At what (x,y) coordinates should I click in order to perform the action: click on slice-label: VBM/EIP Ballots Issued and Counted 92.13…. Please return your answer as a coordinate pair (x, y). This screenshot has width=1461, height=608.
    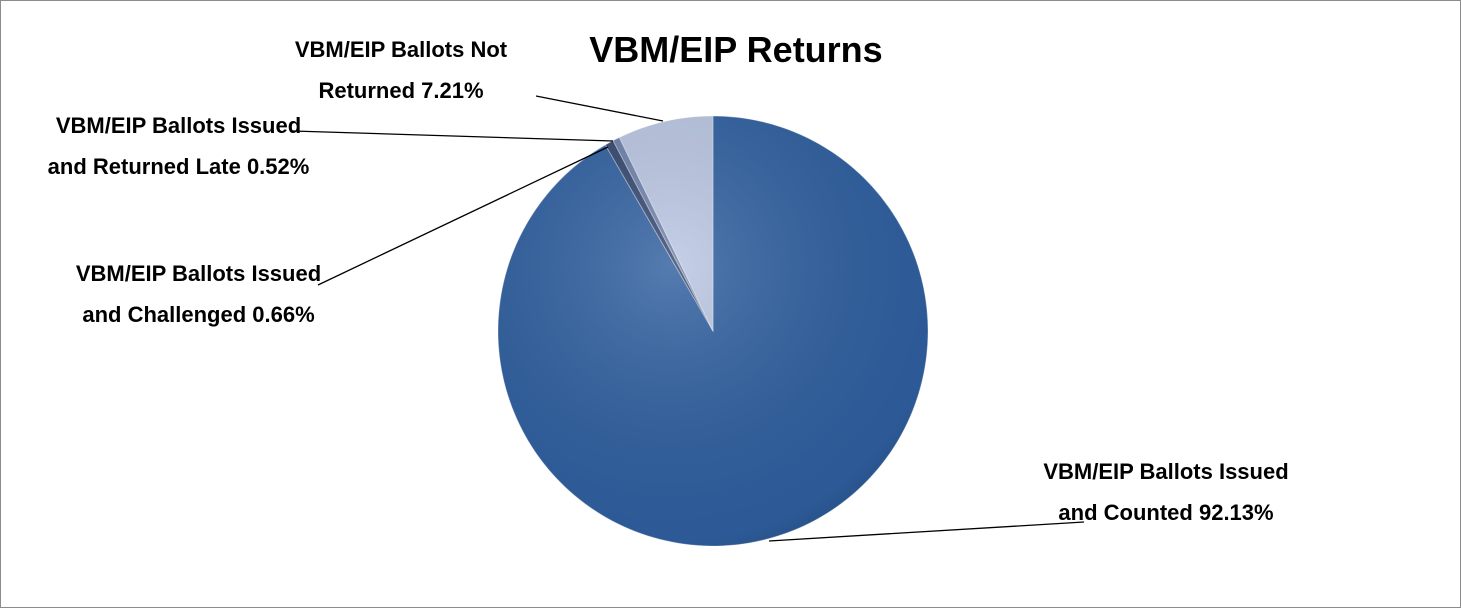
    Looking at the image, I should click on (1166, 492).